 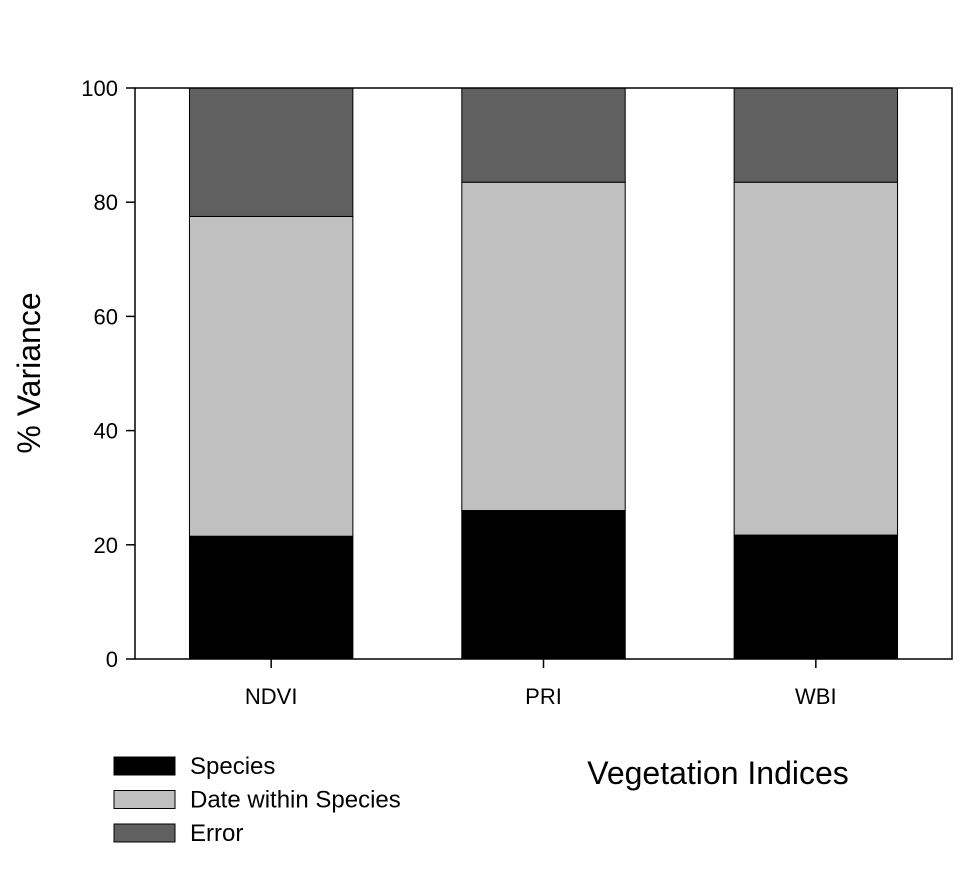 What do you see at coordinates (144, 766) in the screenshot?
I see `legend-swatch-species` at bounding box center [144, 766].